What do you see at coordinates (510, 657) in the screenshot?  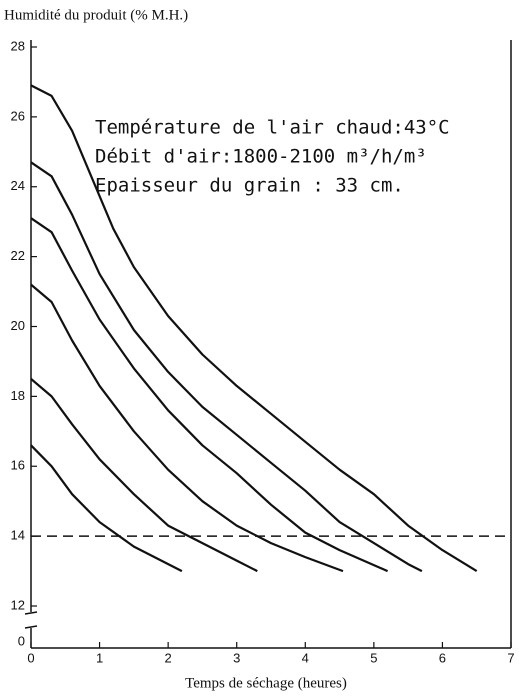 I see `x-tick-label: 7` at bounding box center [510, 657].